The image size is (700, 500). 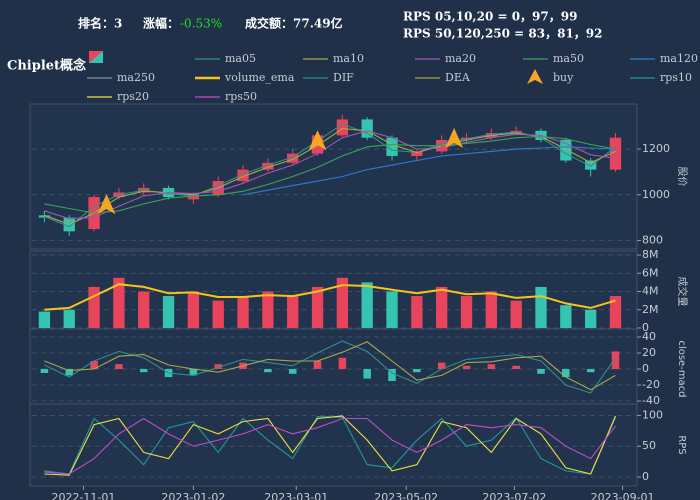 I want to click on legend-label: rps10, so click(x=676, y=77).